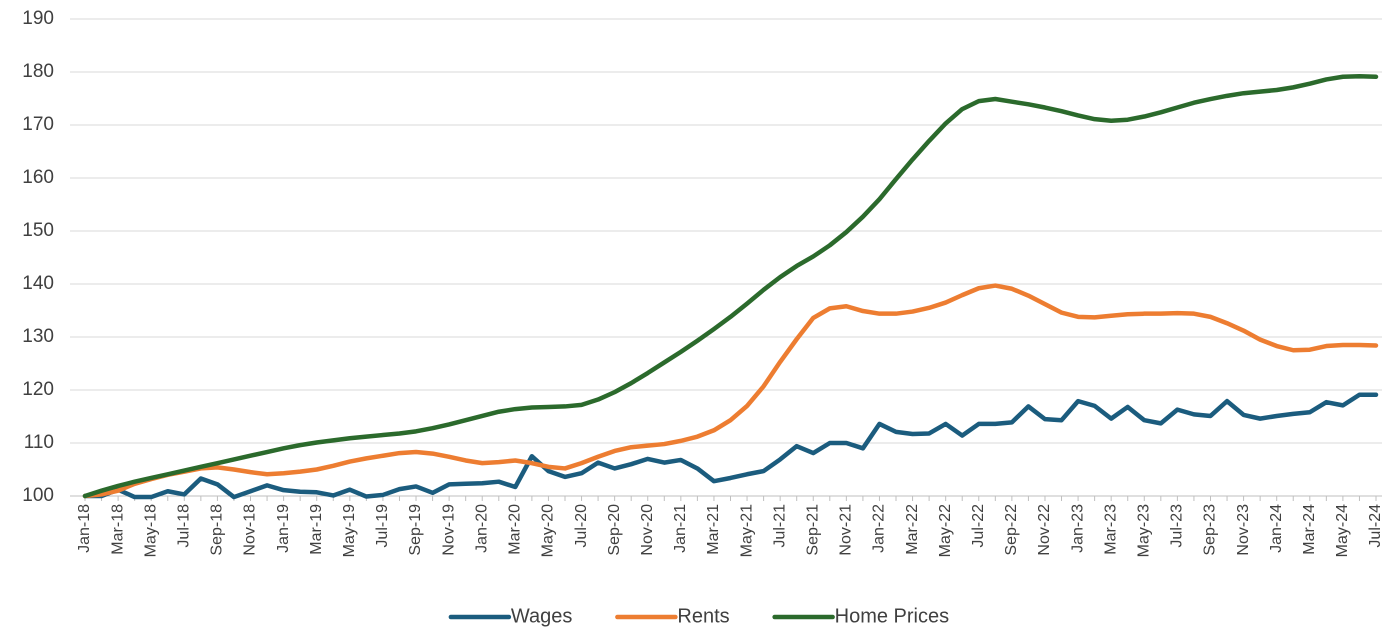  I want to click on x-tick-label: Sep-20, so click(614, 530).